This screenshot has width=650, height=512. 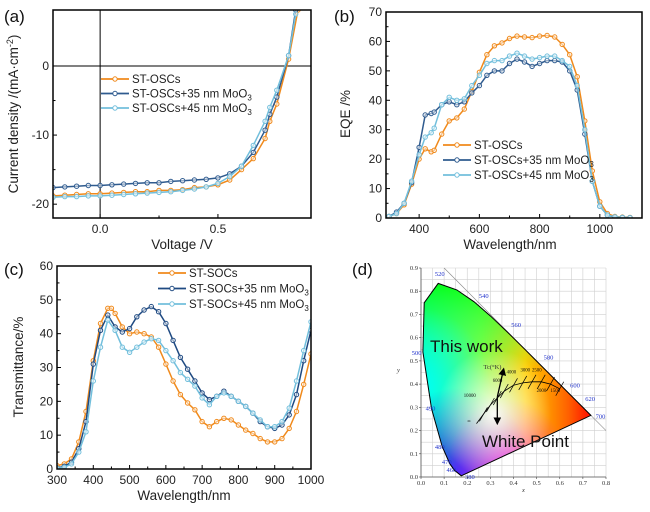 What do you see at coordinates (376, 71) in the screenshot?
I see `y-tick-label: 50` at bounding box center [376, 71].